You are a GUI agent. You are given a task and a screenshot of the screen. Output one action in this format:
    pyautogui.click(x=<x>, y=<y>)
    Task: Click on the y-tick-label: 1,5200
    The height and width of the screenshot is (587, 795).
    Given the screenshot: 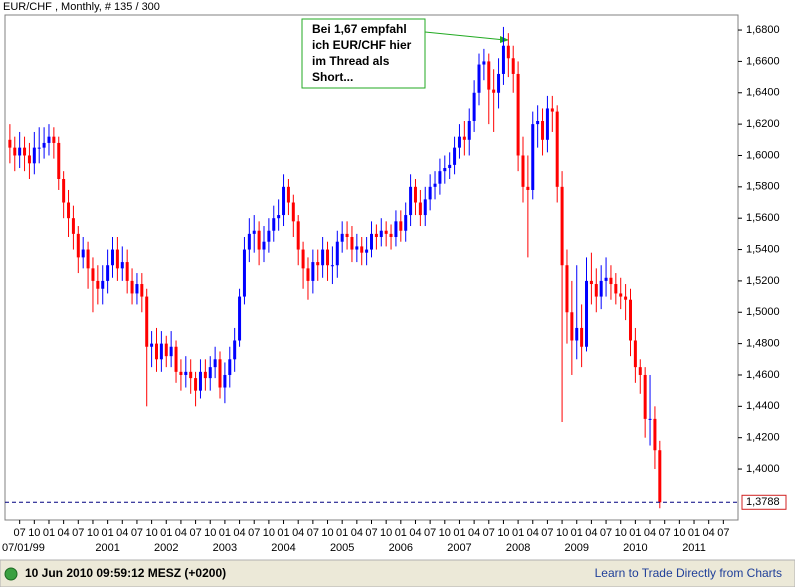 What is the action you would take?
    pyautogui.click(x=763, y=281)
    